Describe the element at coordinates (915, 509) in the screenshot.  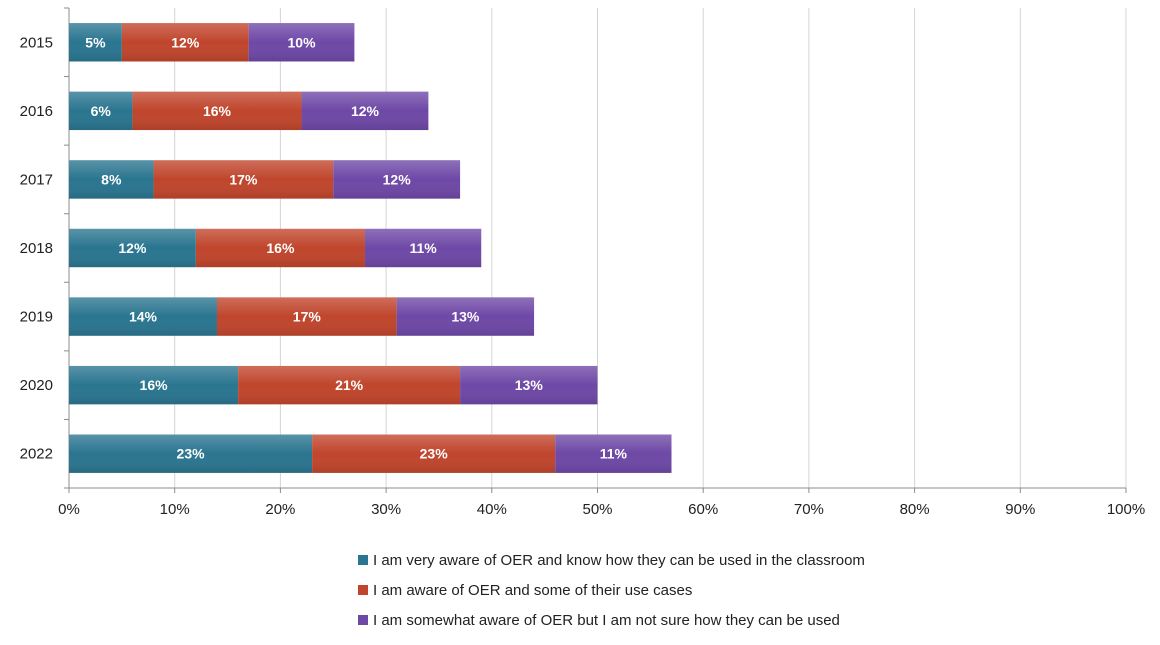
I see `x-tick-label: 80%` at that location.